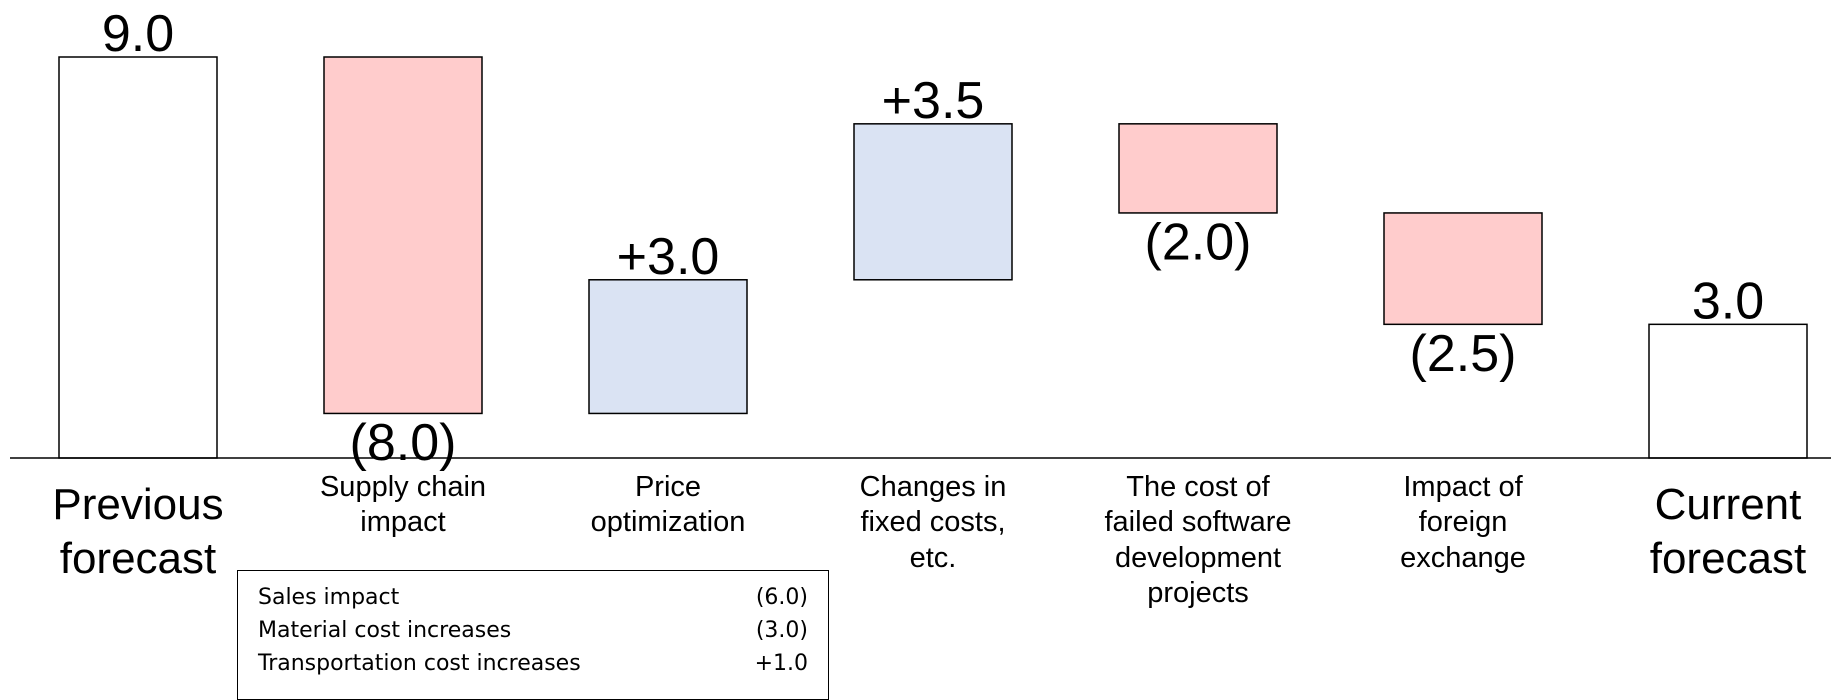  What do you see at coordinates (781, 663) in the screenshot?
I see `breakdown-value: +1.0` at bounding box center [781, 663].